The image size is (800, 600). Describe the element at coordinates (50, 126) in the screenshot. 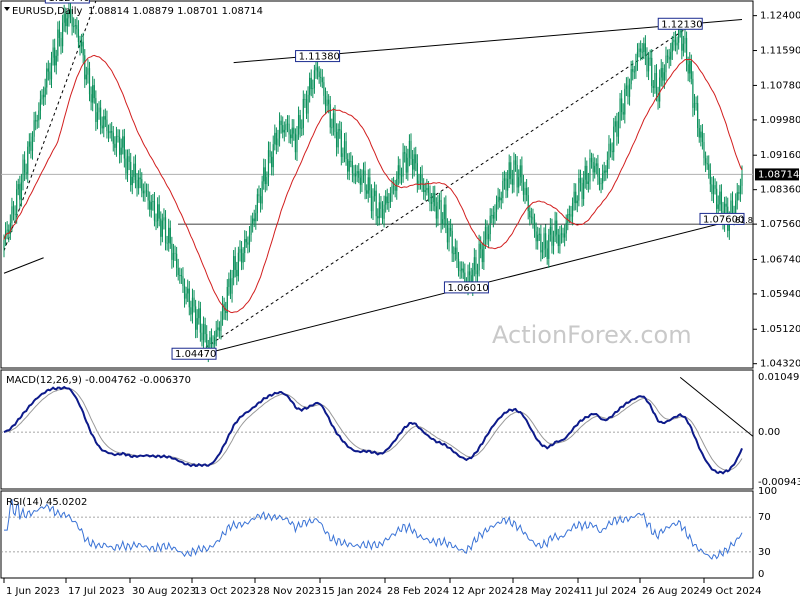

I see `trendline-dotted-rise` at that location.